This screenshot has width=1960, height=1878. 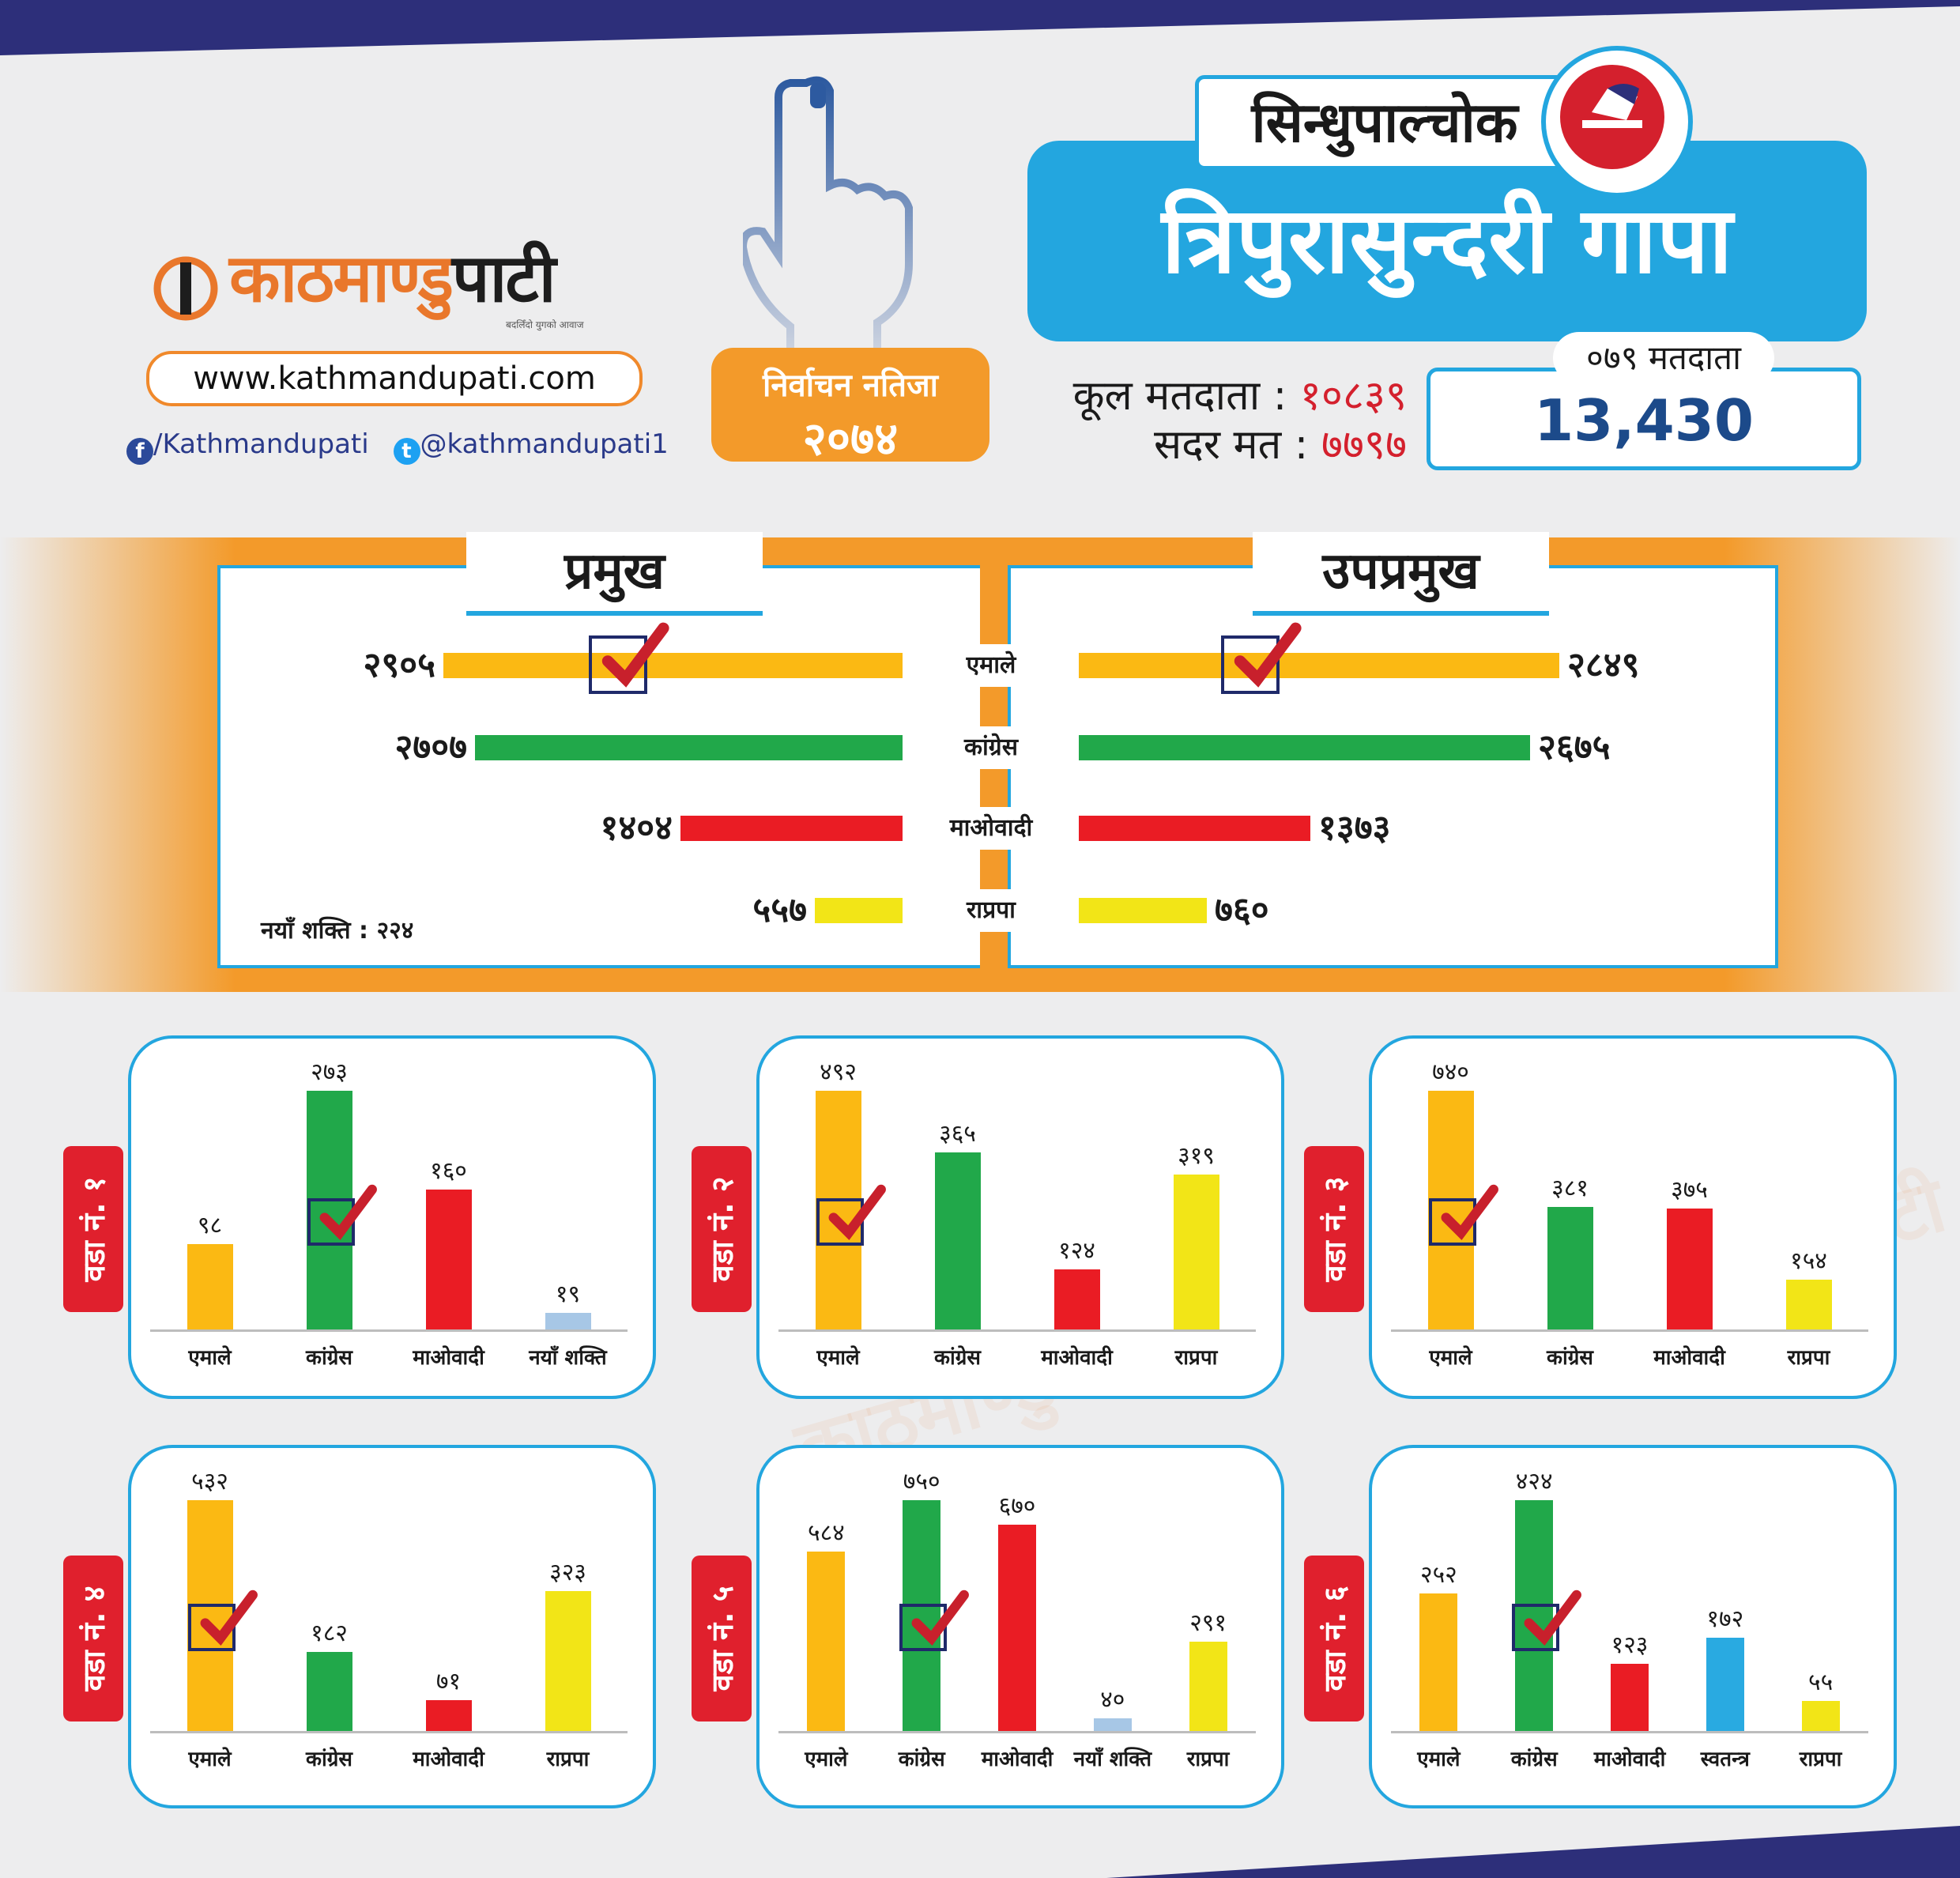 I want to click on bottom-decor-band, so click(x=980, y=1852).